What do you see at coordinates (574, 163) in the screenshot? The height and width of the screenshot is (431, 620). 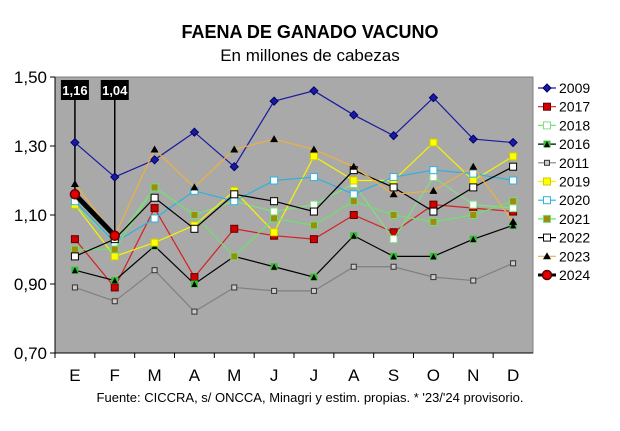 I see `legend-label: 2011` at bounding box center [574, 163].